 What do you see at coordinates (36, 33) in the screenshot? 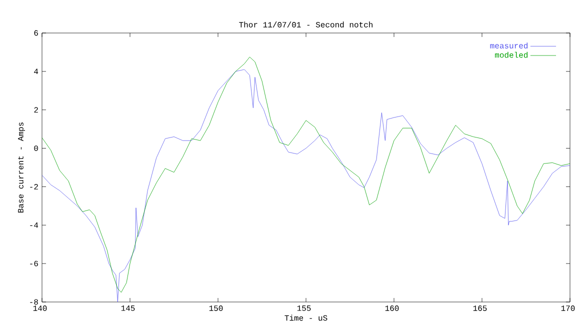
I see `y-tick-label: 6` at bounding box center [36, 33].